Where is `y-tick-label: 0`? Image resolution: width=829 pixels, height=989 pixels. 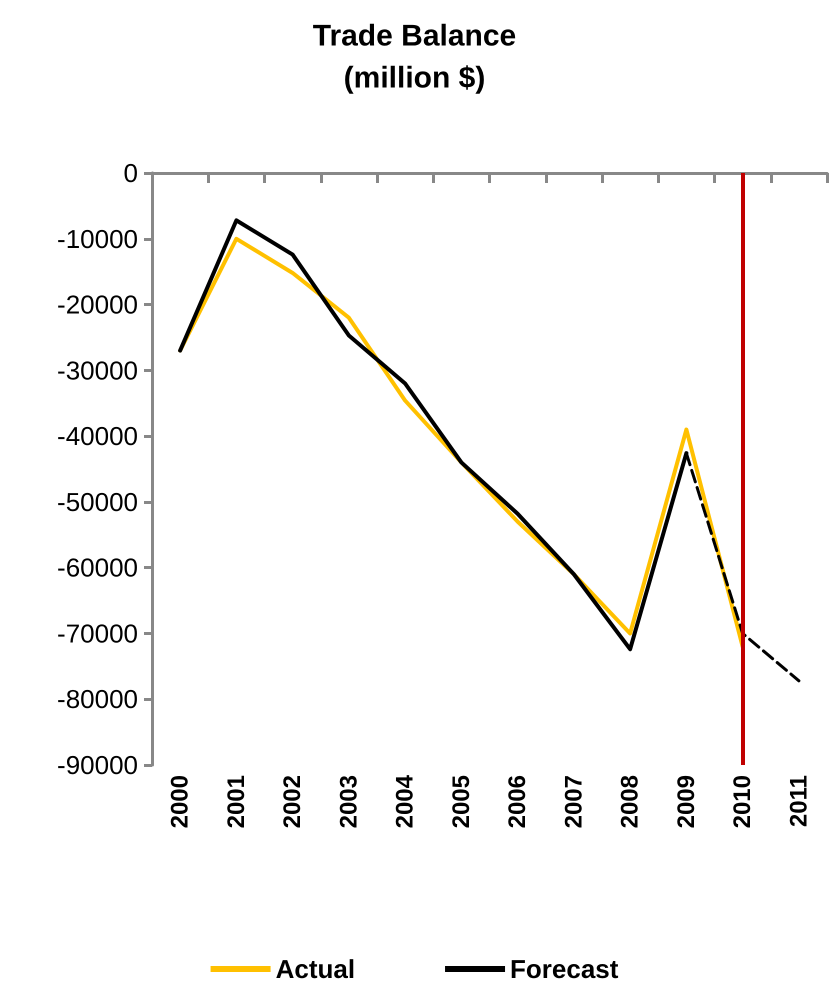
y-tick-label: 0 is located at coordinates (131, 173).